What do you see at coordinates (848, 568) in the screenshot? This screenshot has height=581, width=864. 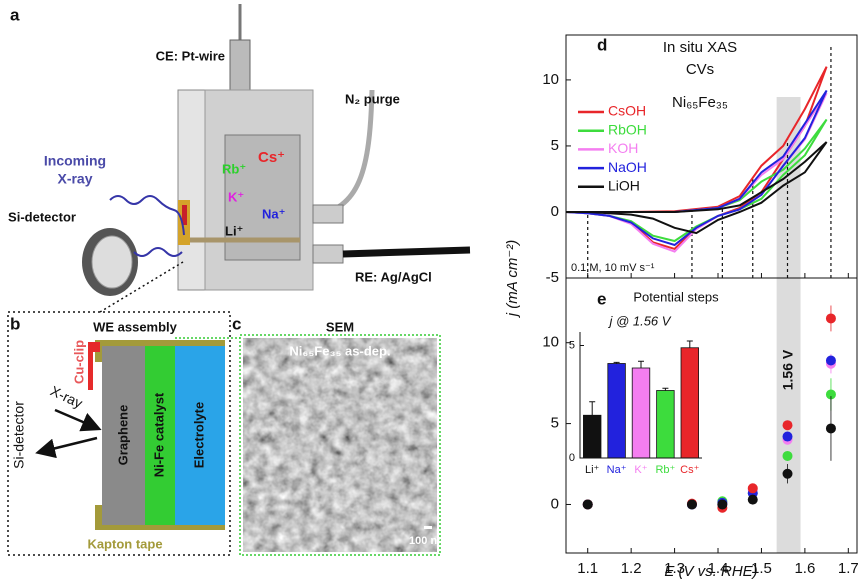 I see `x-tick-label: 1.7` at bounding box center [848, 568].